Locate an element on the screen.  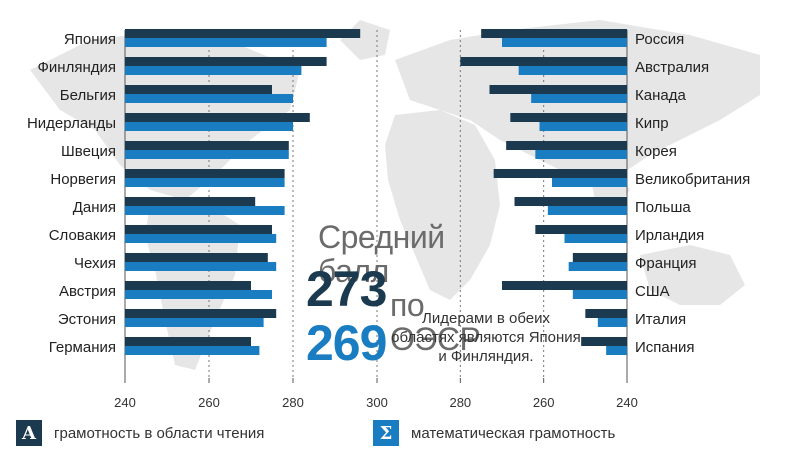
left-country-label: Германия is located at coordinates (82, 347).